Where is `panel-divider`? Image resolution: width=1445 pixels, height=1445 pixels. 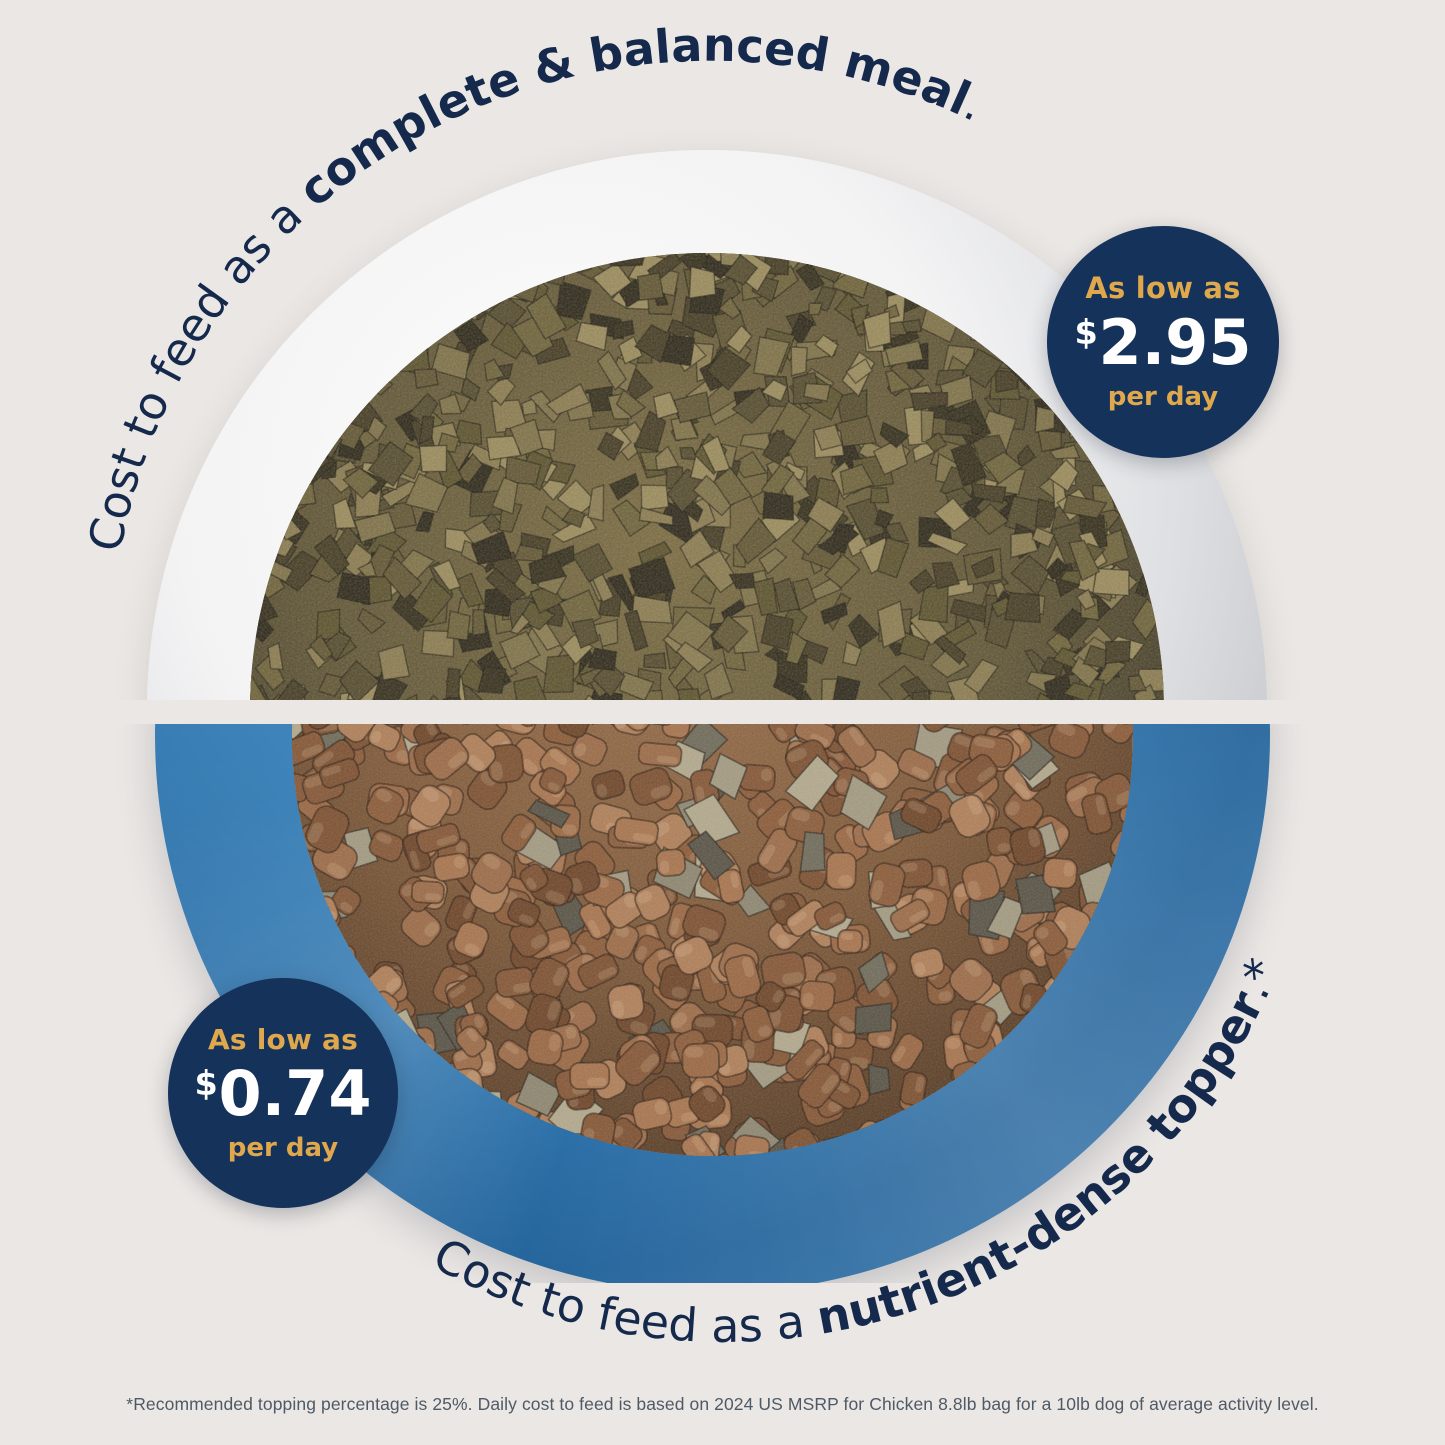
panel-divider is located at coordinates (722, 712).